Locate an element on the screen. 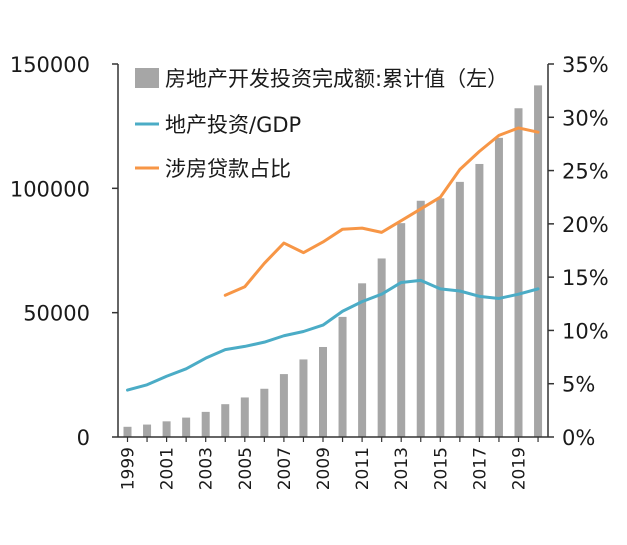 The image size is (627, 545). right-tick-label: 0% is located at coordinates (578, 438).